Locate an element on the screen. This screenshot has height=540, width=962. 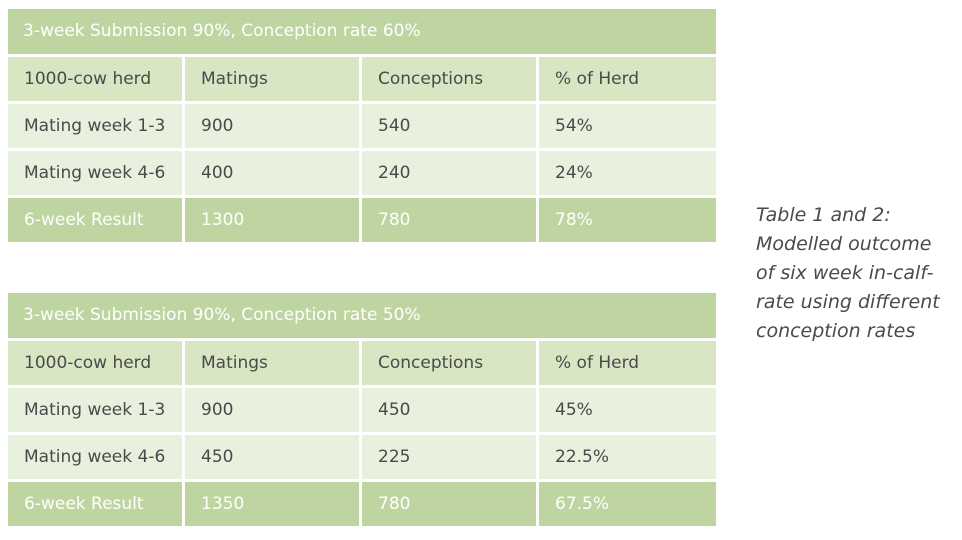
table-row: Mating week 1-3 900 540 54% is located at coordinates (362, 126).